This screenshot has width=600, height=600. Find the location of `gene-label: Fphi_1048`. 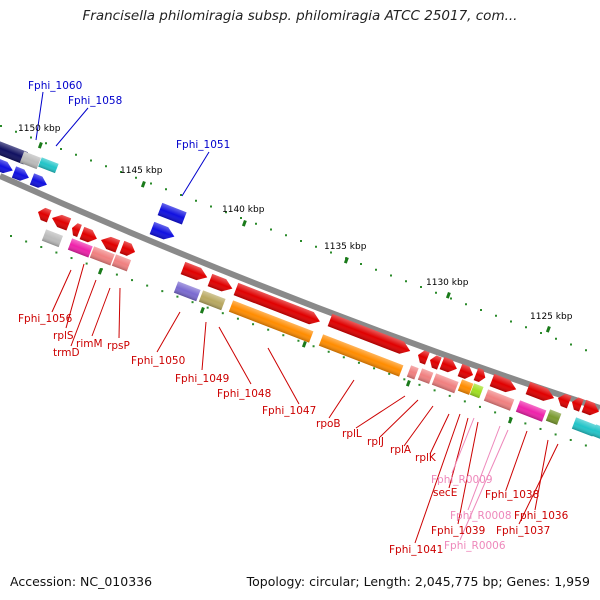

gene-label: Fphi_1048 is located at coordinates (244, 394).